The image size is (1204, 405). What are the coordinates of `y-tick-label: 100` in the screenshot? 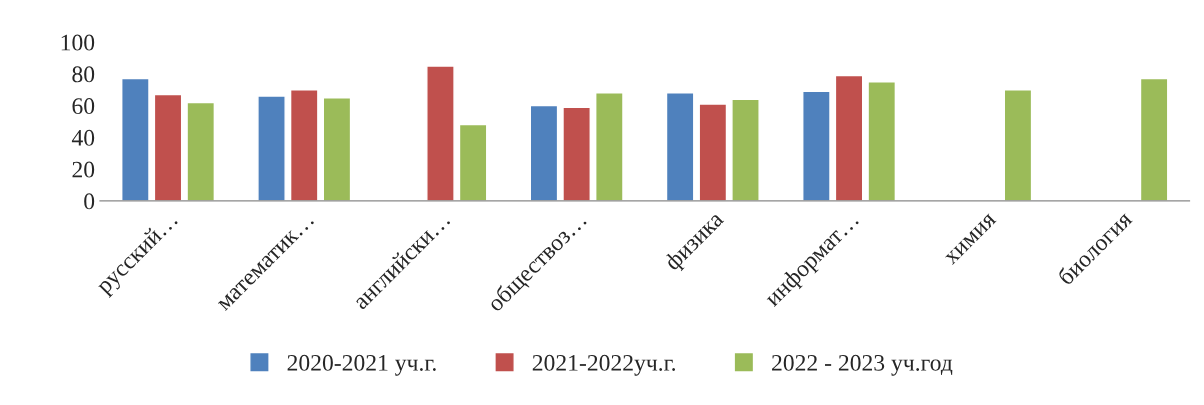 It's located at (78, 42).